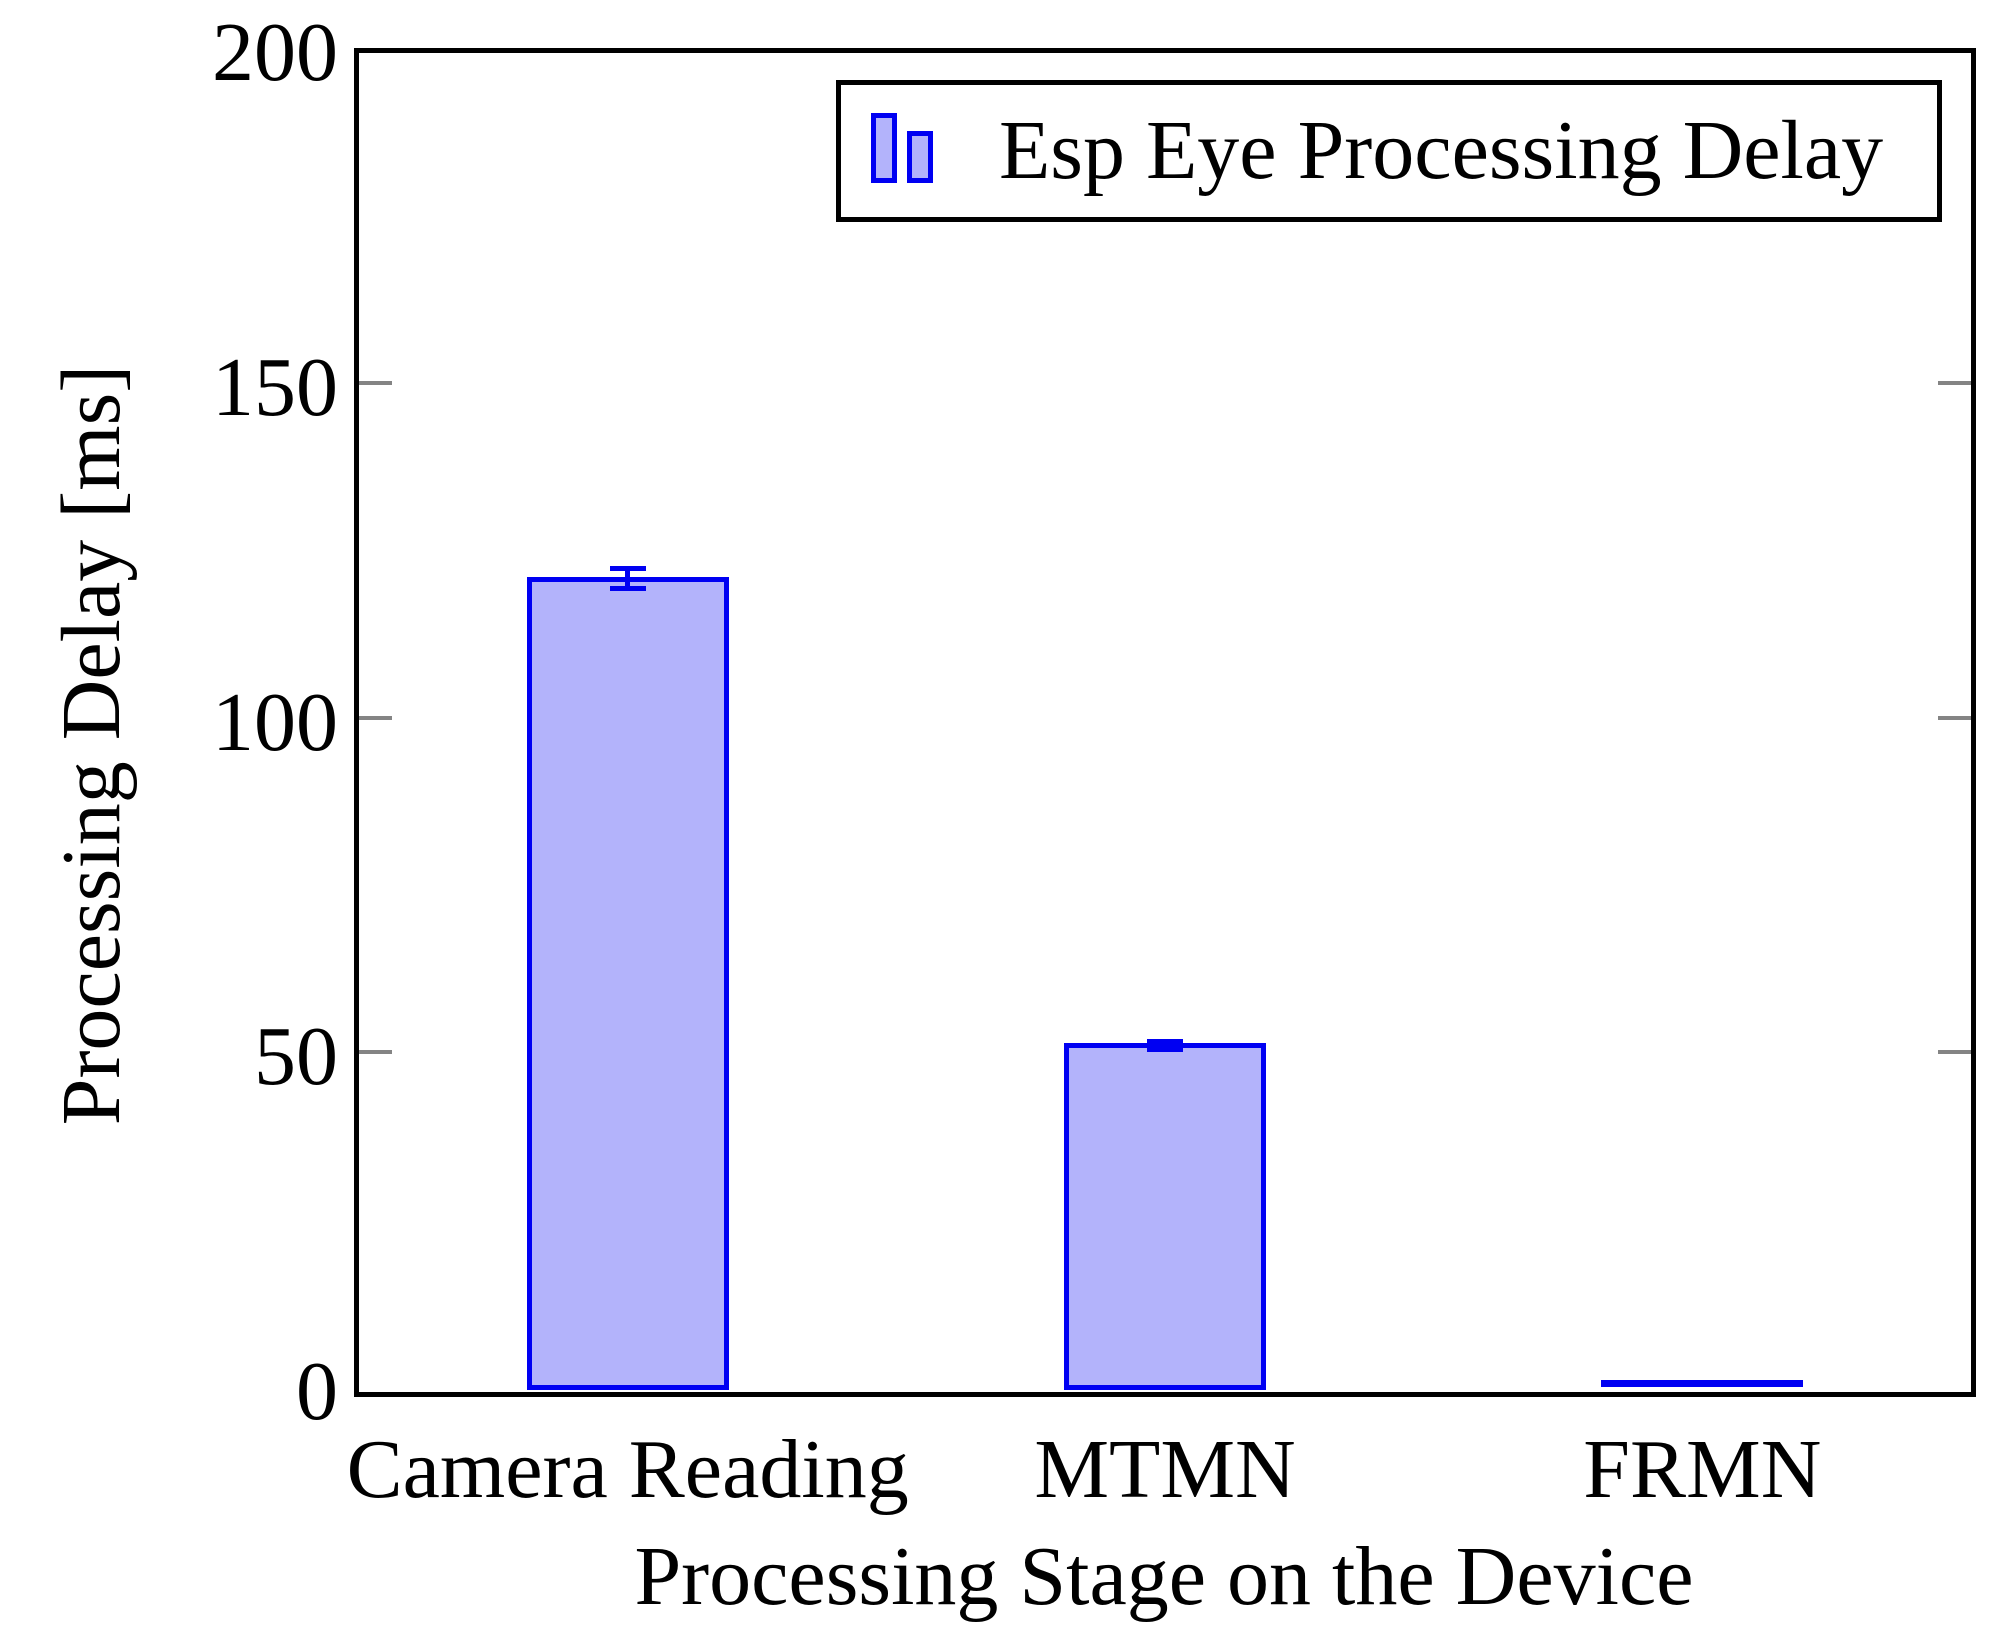  What do you see at coordinates (627, 1469) in the screenshot?
I see `x-category-label: Camera Reading` at bounding box center [627, 1469].